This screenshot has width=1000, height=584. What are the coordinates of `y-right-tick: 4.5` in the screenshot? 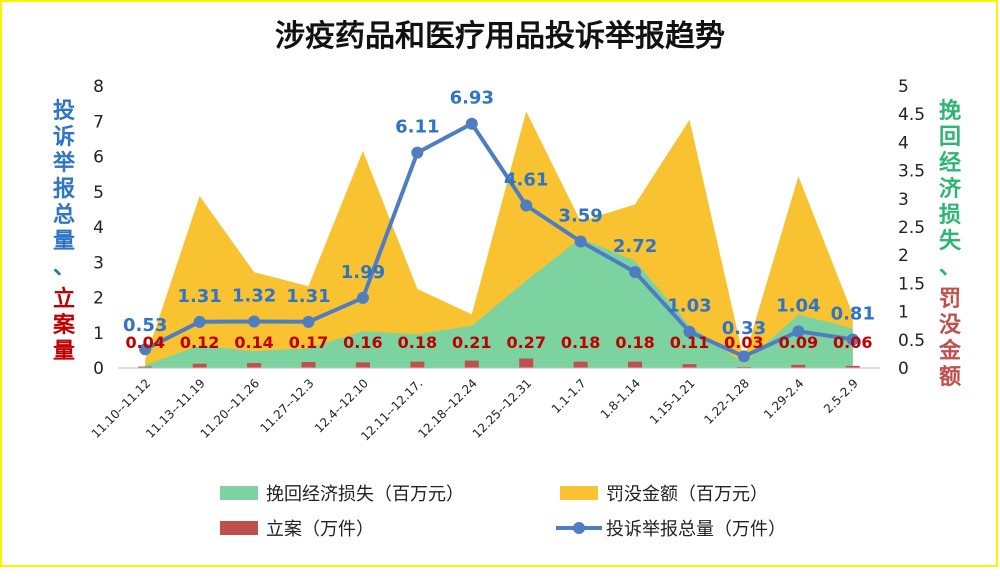 It's located at (911, 115).